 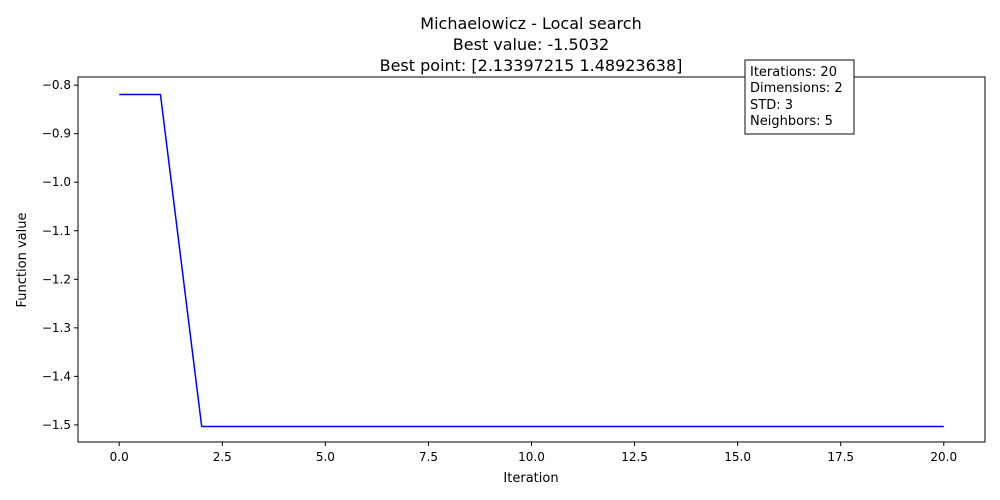 What do you see at coordinates (325, 457) in the screenshot?
I see `x-tick-label: 5.0` at bounding box center [325, 457].